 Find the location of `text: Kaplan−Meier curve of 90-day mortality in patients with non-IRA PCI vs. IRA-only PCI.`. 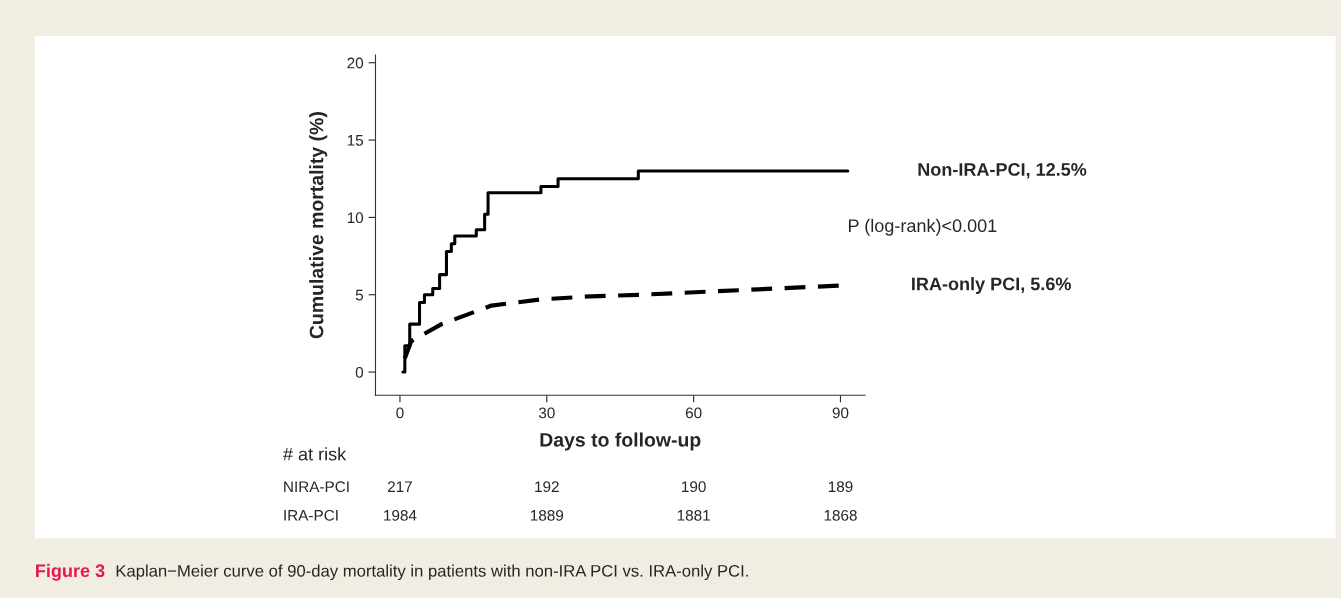

text: Kaplan−Meier curve of 90-day mortality in patients with non-IRA PCI vs. IRA-only PCI. is located at coordinates (432, 572).